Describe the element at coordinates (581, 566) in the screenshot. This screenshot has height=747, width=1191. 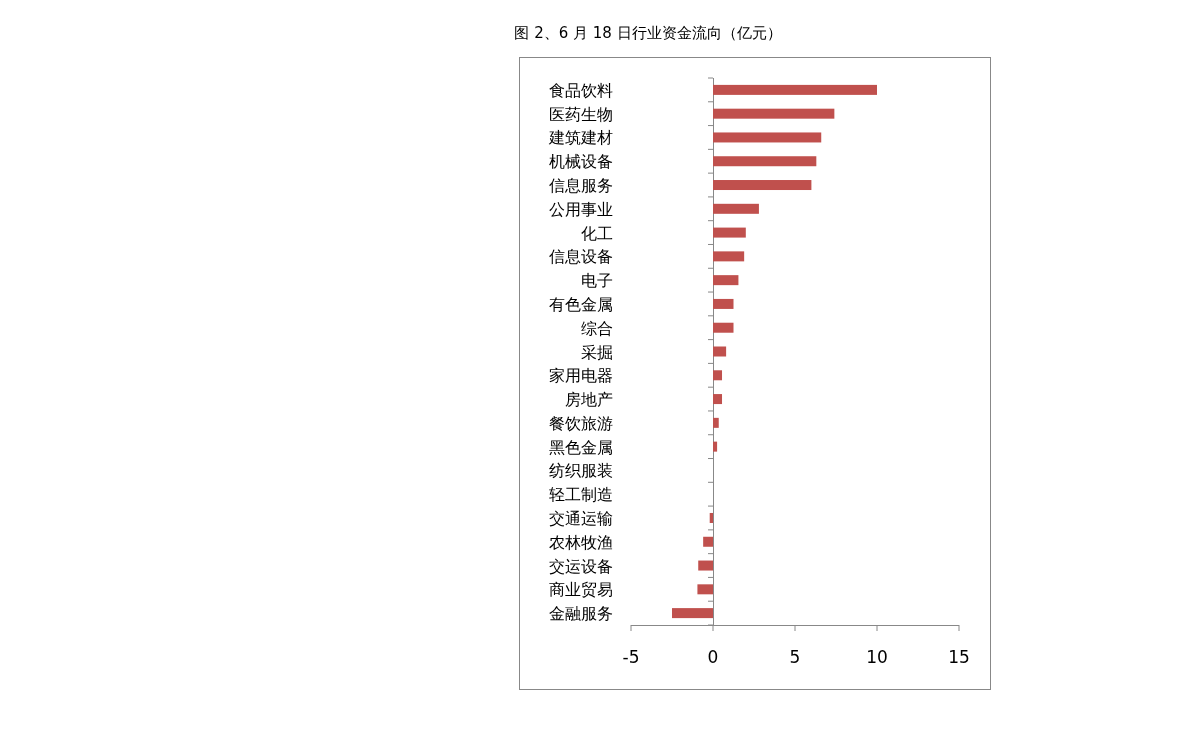
I see `y-tick-label: 交运设备` at that location.